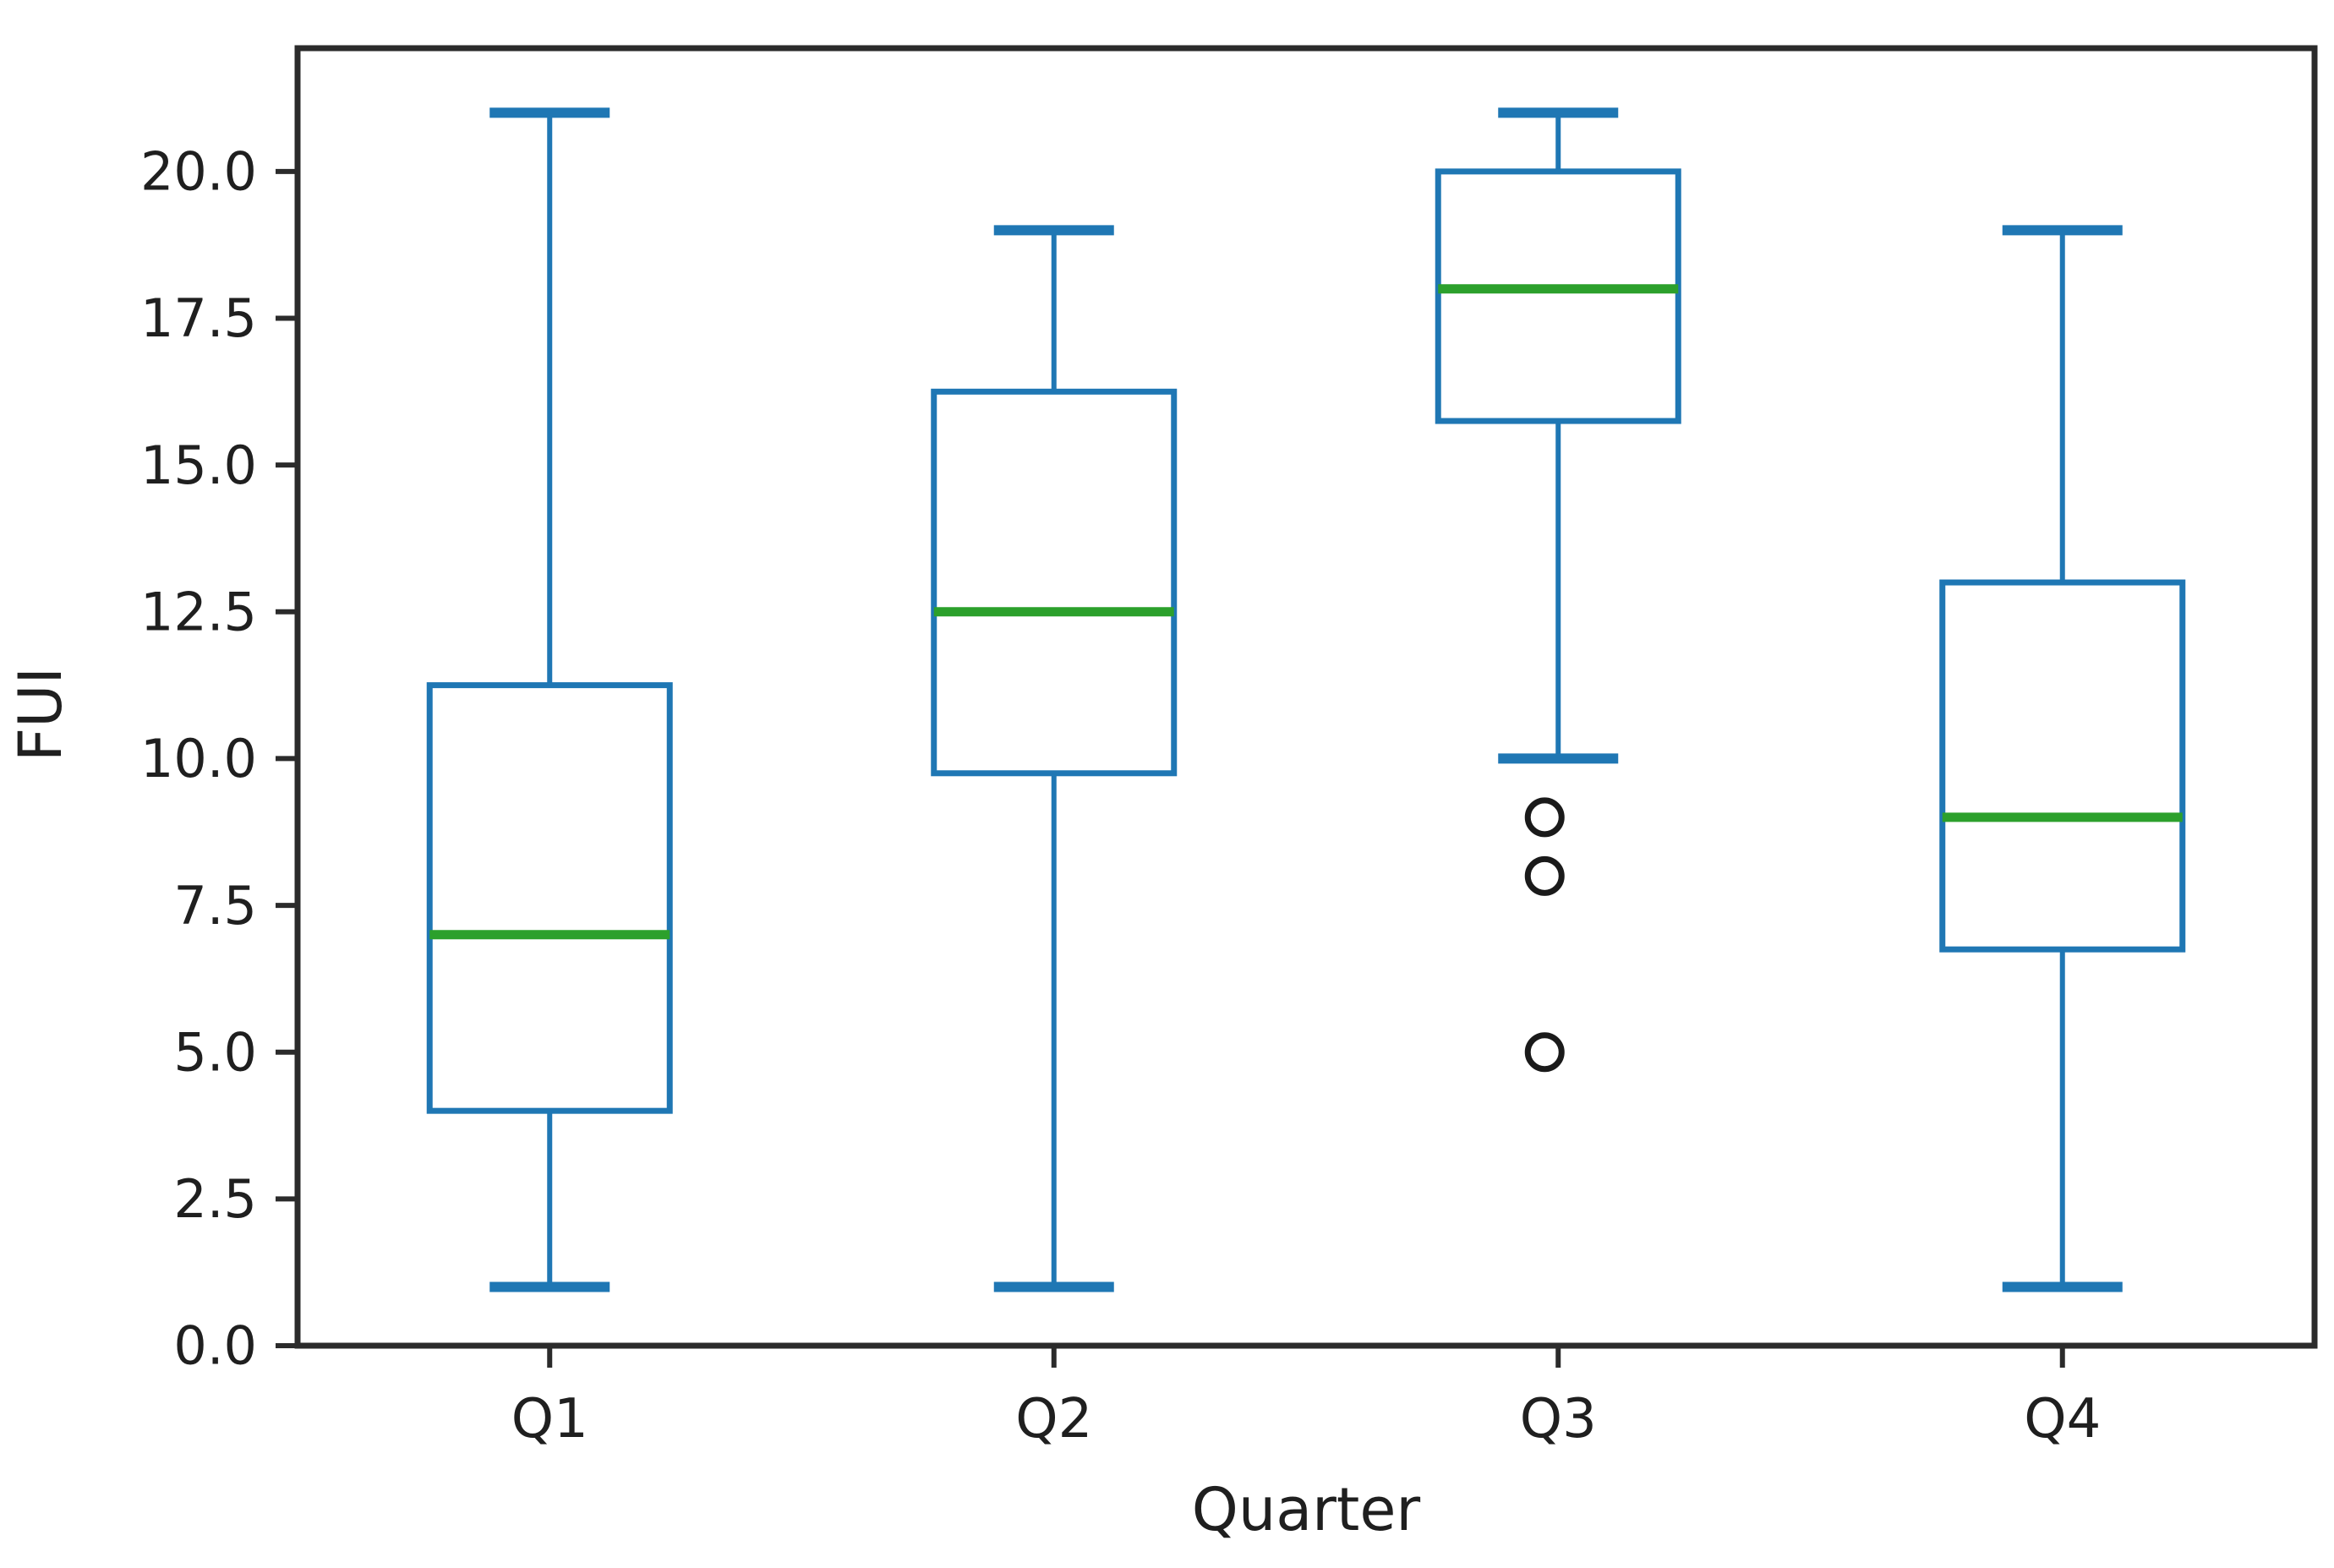 The image size is (2334, 1568). I want to click on y-tick-label: 15.0, so click(199, 465).